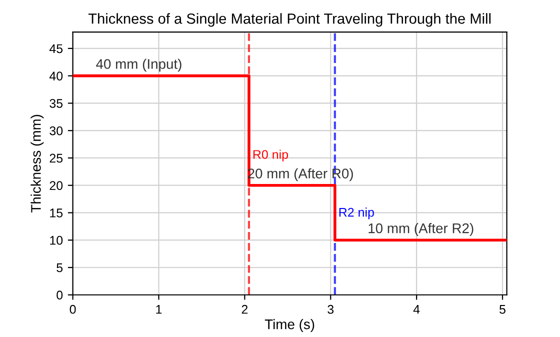  What do you see at coordinates (56, 158) in the screenshot?
I see `y-tick-label: 25` at bounding box center [56, 158].